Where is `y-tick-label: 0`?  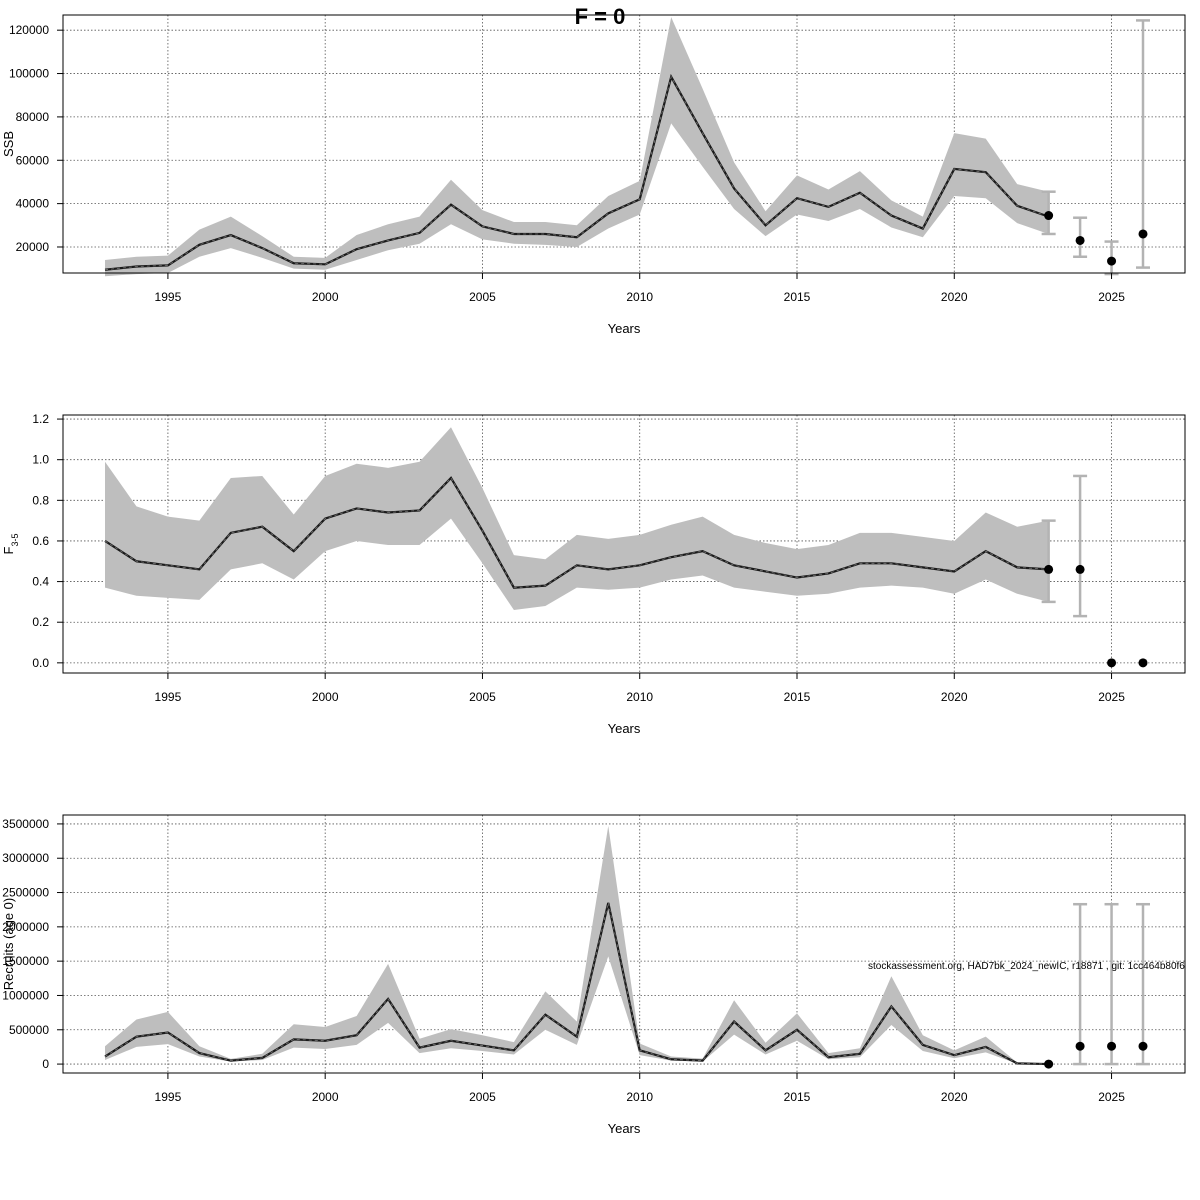 y-tick-label: 0 is located at coordinates (45, 1064).